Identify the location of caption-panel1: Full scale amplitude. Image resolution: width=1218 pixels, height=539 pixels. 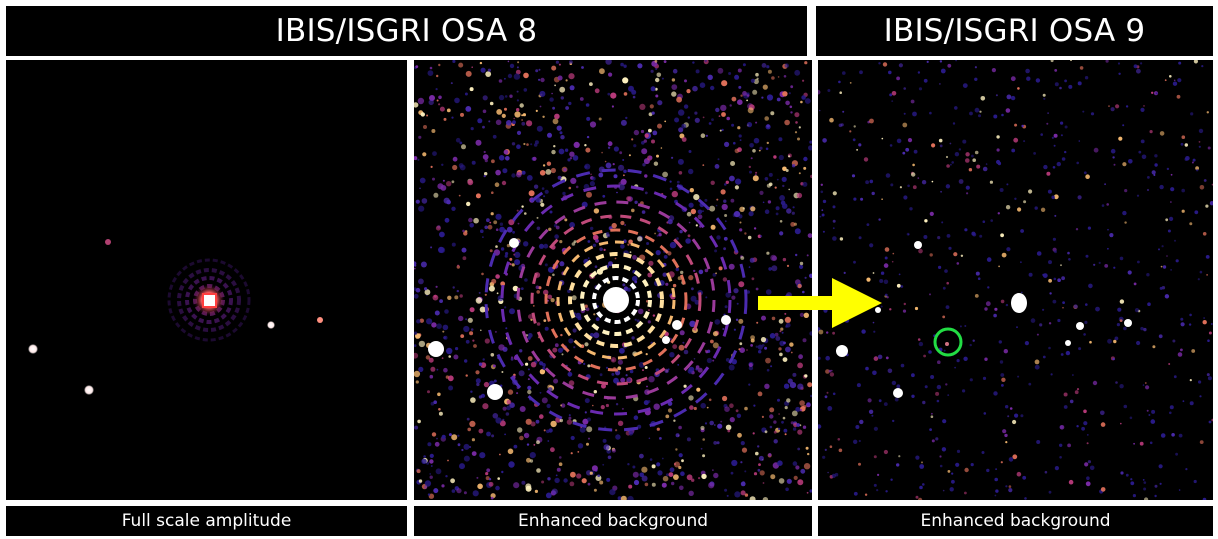
(206, 521).